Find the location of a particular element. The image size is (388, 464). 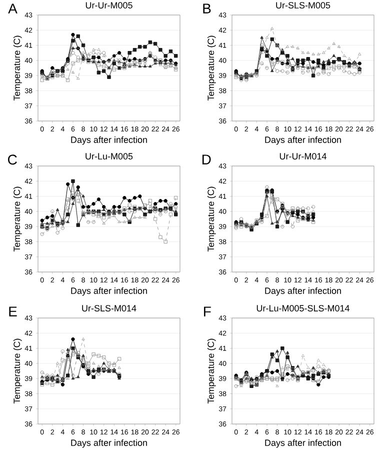

text: A is located at coordinates (13, 9).